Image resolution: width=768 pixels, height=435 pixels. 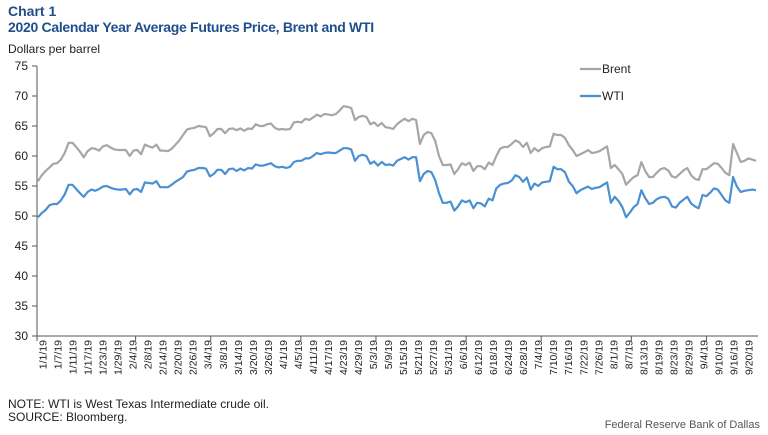 What do you see at coordinates (209, 354) in the screenshot?
I see `x-tick-label: 3/4/19` at bounding box center [209, 354].